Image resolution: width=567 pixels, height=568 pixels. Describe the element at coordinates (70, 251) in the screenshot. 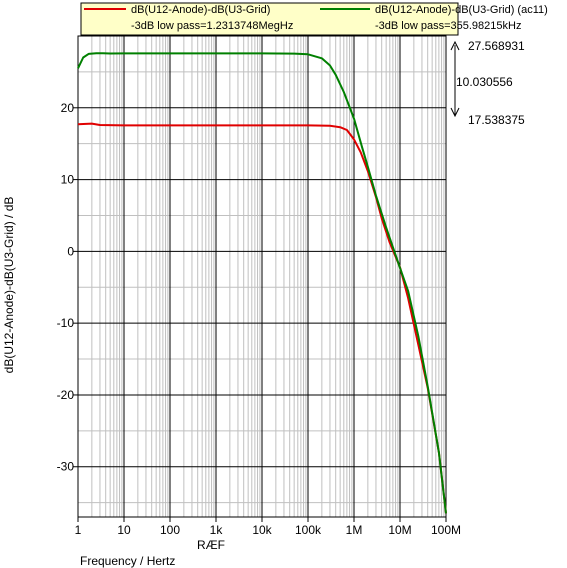

I see `y-tick-label: 0` at that location.